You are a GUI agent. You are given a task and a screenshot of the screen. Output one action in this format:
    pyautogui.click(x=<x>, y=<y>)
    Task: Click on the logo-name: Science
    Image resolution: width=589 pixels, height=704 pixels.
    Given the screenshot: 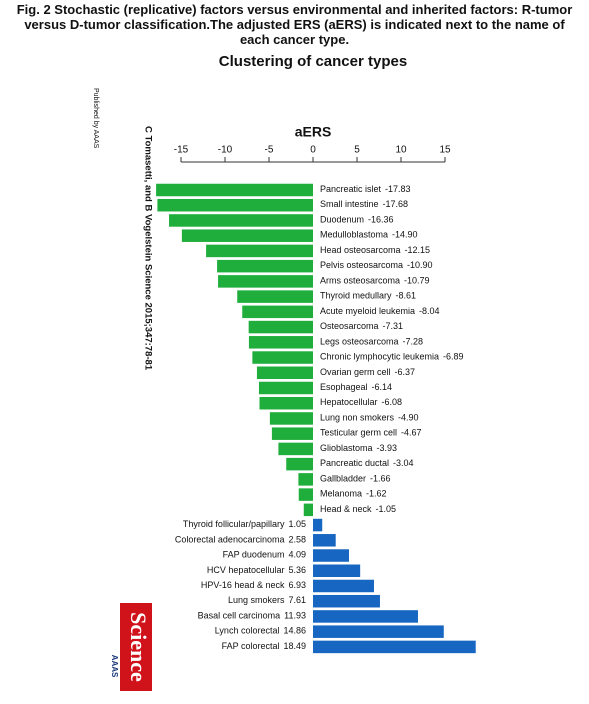 What is the action you would take?
    pyautogui.click(x=138, y=647)
    